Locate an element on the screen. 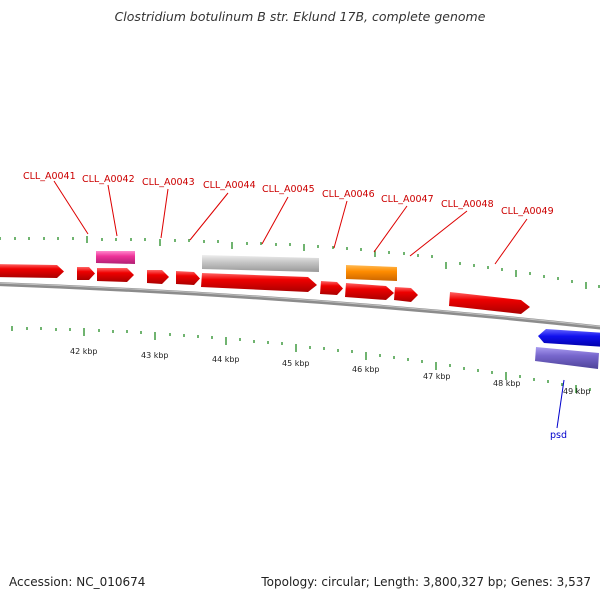 This screenshot has height=600, width=600. genome-backbone-highlight is located at coordinates (300, 304).